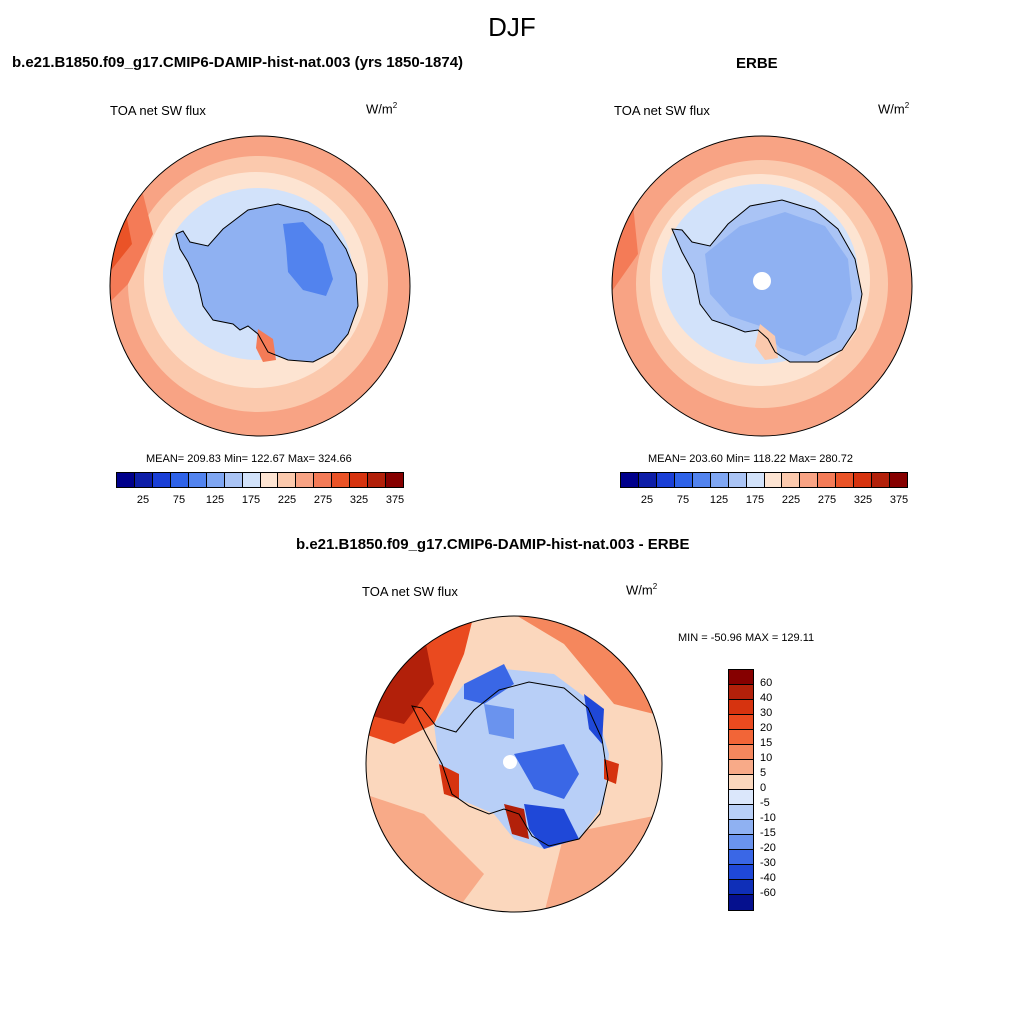  I want to click on panel1-units: W/m2, so click(382, 109).